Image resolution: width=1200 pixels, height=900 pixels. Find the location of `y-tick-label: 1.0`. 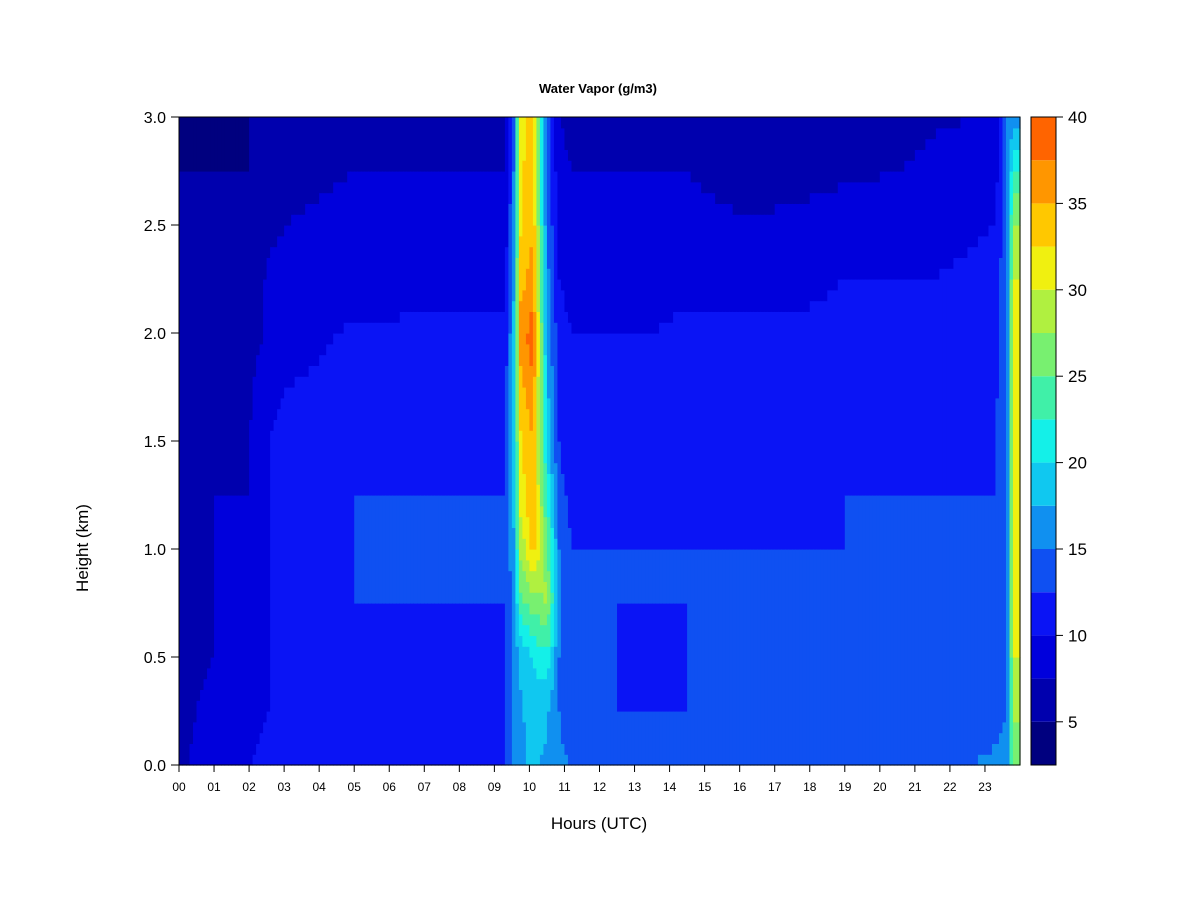

y-tick-label: 1.0 is located at coordinates (155, 550).